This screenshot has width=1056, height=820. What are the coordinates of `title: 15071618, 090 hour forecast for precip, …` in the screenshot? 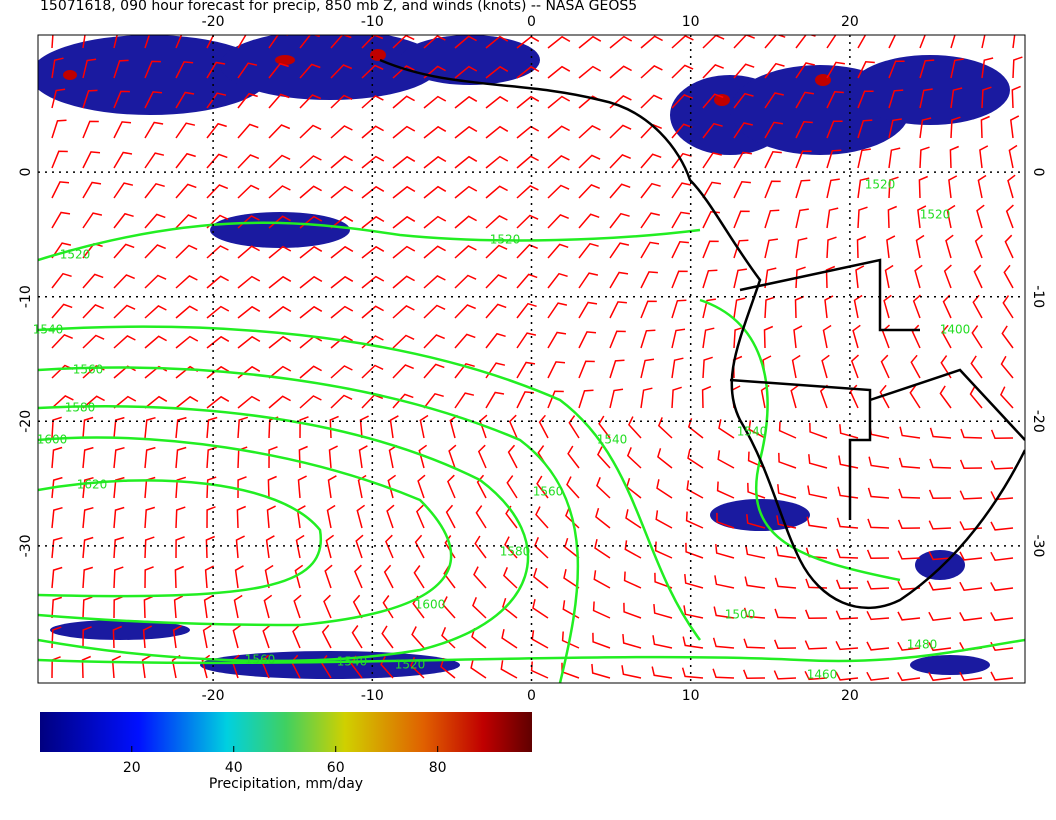 It's located at (338, 7).